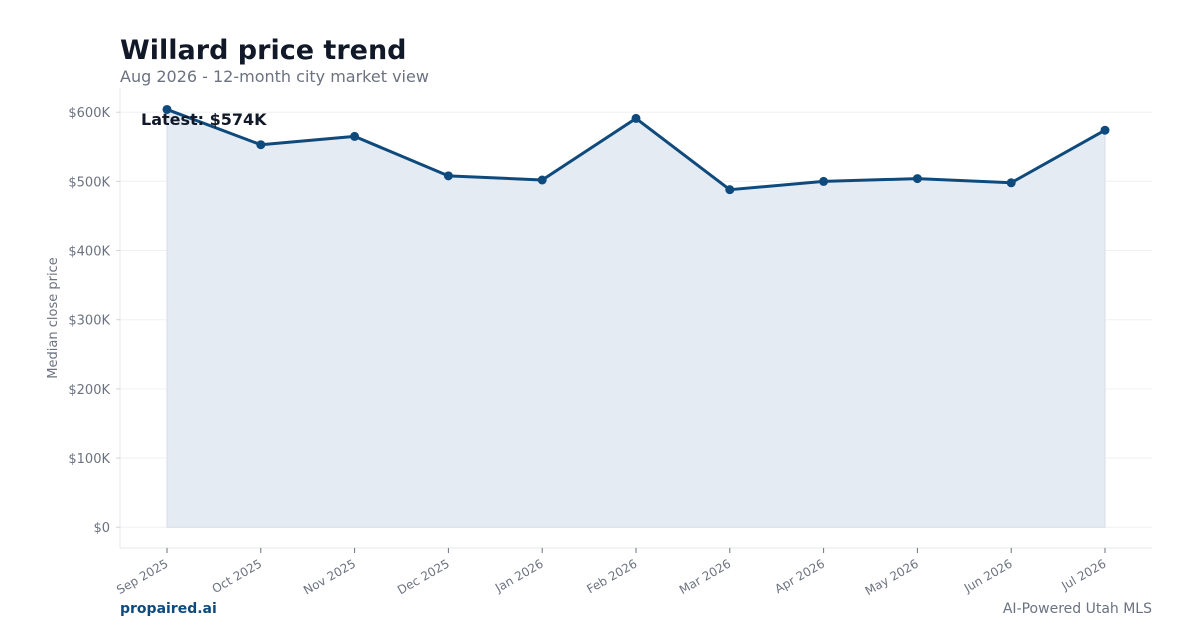  What do you see at coordinates (237, 576) in the screenshot?
I see `x-tick-label: Oct 2025` at bounding box center [237, 576].